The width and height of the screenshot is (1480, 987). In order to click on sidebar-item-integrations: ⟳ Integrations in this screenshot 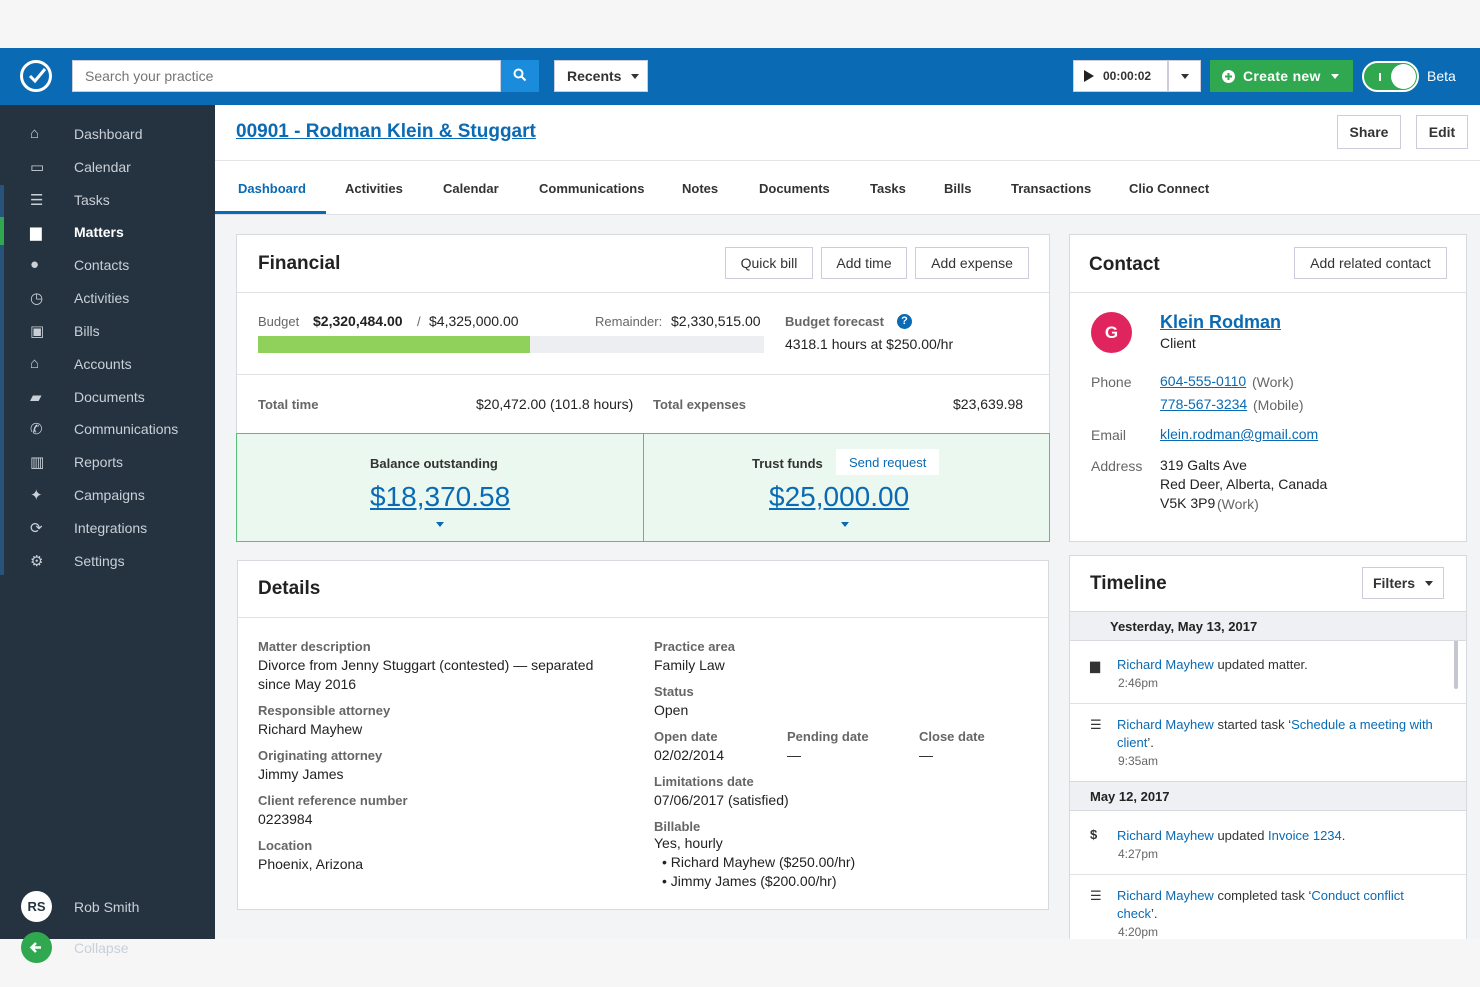, I will do `click(107, 527)`.